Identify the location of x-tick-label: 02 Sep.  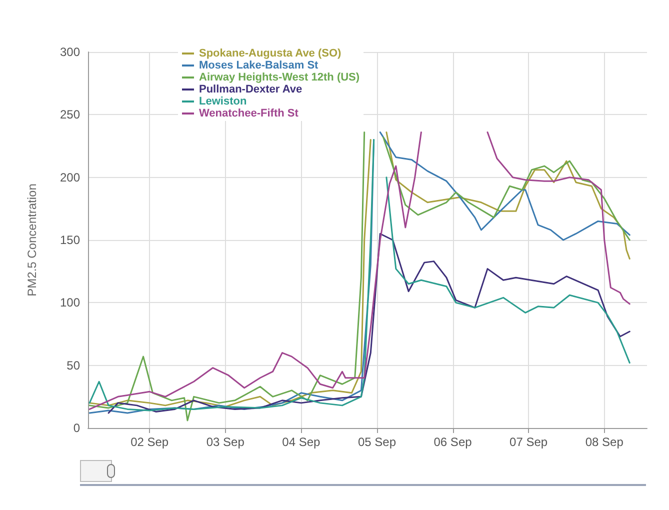
(149, 442).